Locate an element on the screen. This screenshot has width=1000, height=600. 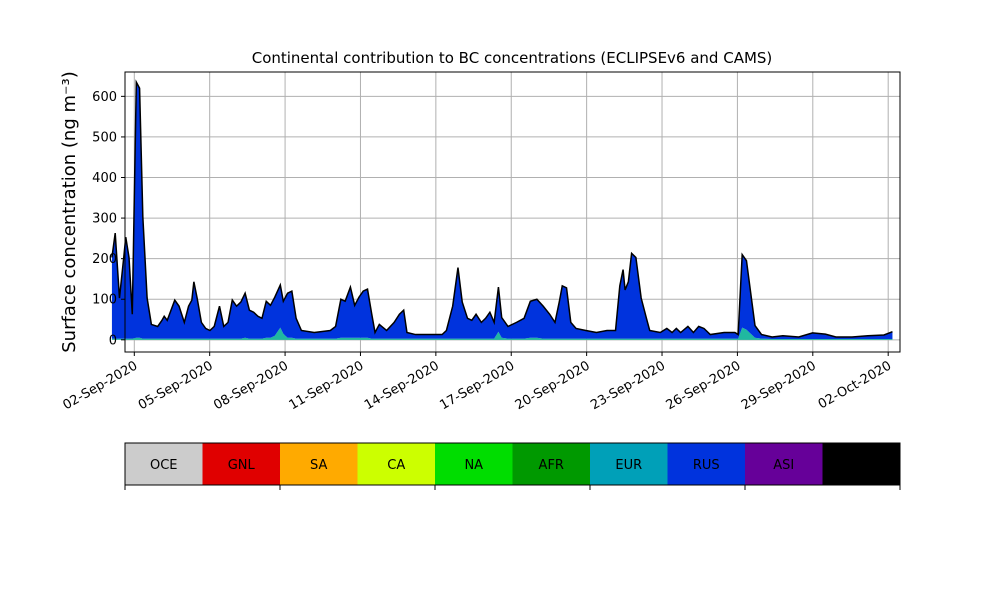
colorbar-label: NA is located at coordinates (473, 465).